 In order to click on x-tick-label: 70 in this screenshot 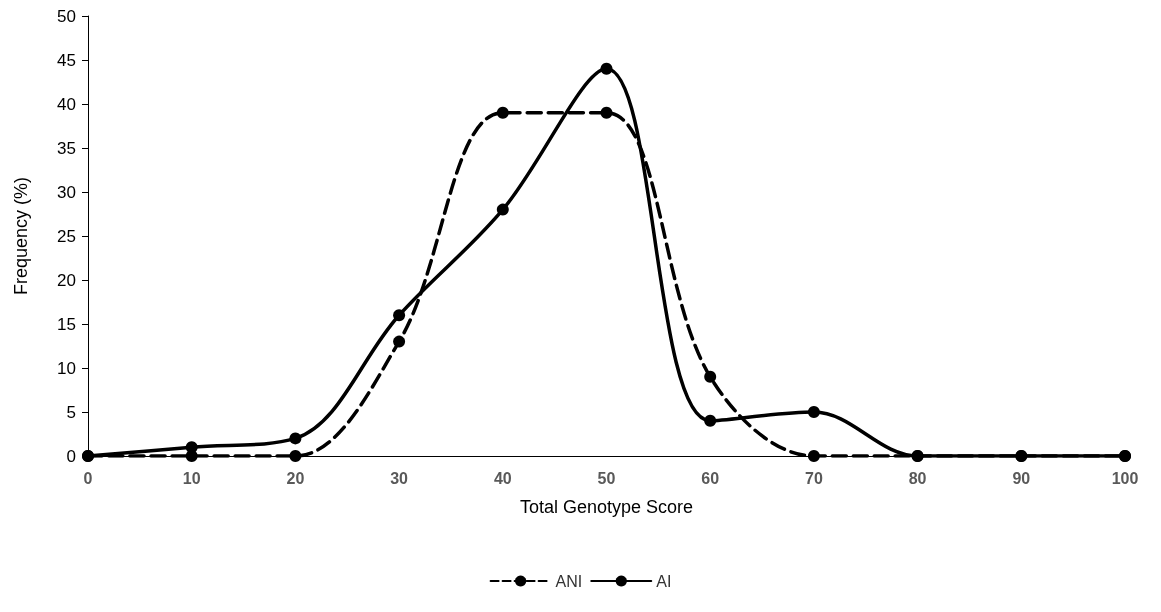, I will do `click(814, 478)`.